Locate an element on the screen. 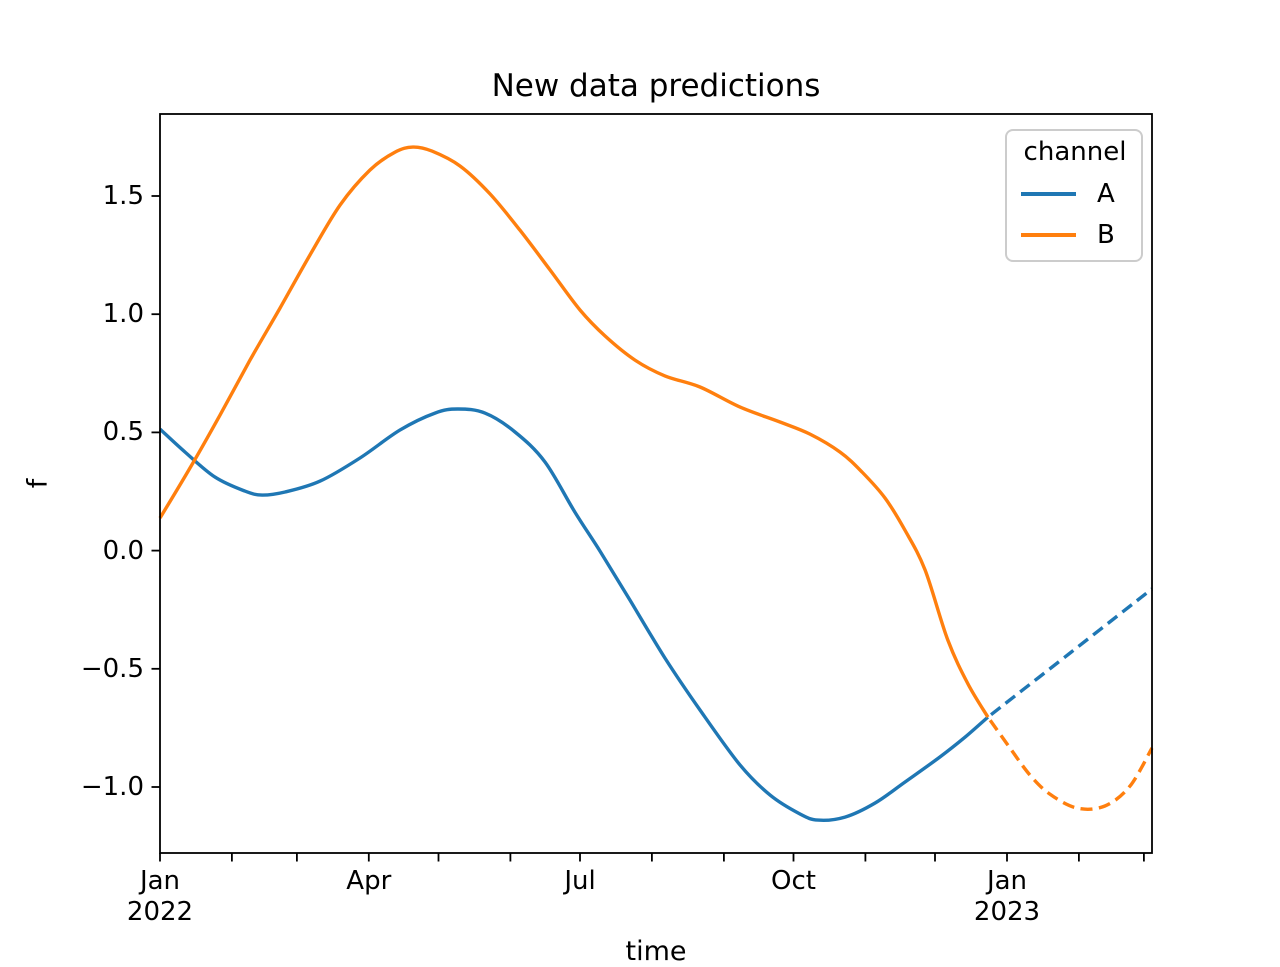 Image resolution: width=1280 pixels, height=967 pixels. series-line-a-forecast is located at coordinates (1070, 653).